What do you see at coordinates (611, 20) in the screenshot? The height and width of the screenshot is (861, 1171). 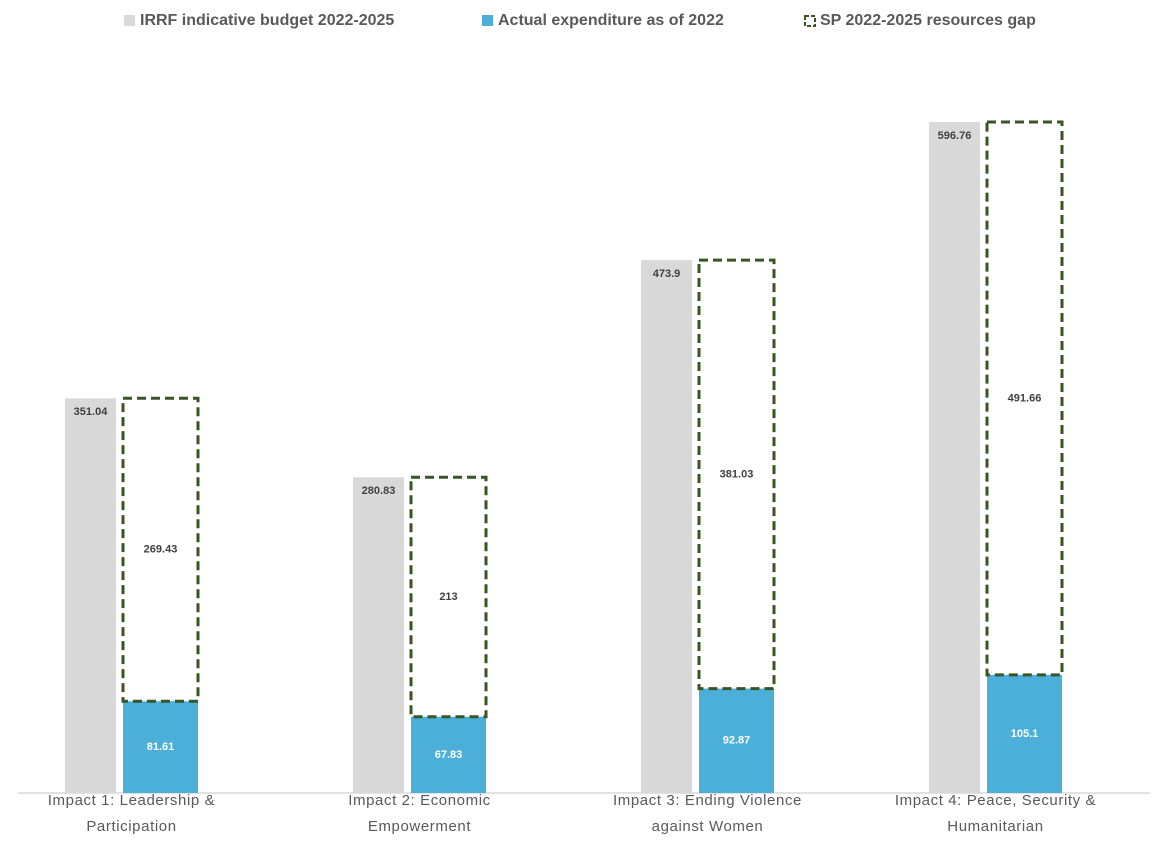 I see `legend-label: Actual expenditure as of 2022` at bounding box center [611, 20].